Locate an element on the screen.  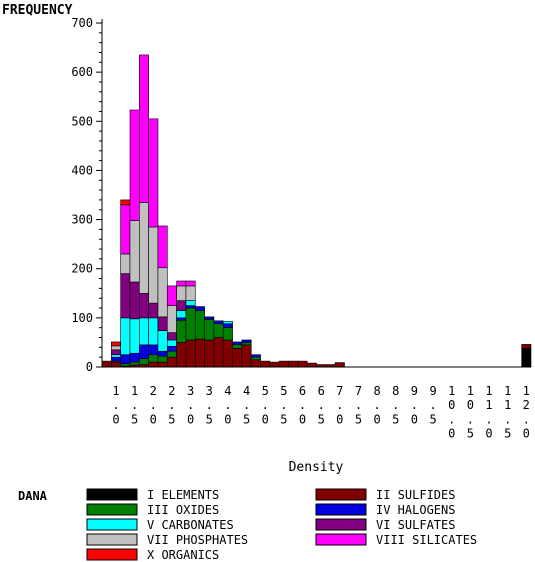
x-tick-label: 4 is located at coordinates (246, 391).